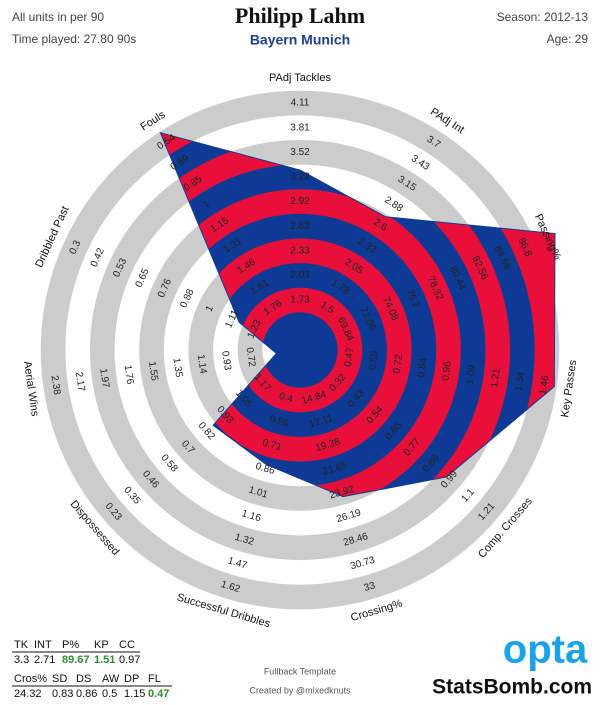 The image size is (600, 705). What do you see at coordinates (177, 367) in the screenshot?
I see `tick-label: 1.35` at bounding box center [177, 367].